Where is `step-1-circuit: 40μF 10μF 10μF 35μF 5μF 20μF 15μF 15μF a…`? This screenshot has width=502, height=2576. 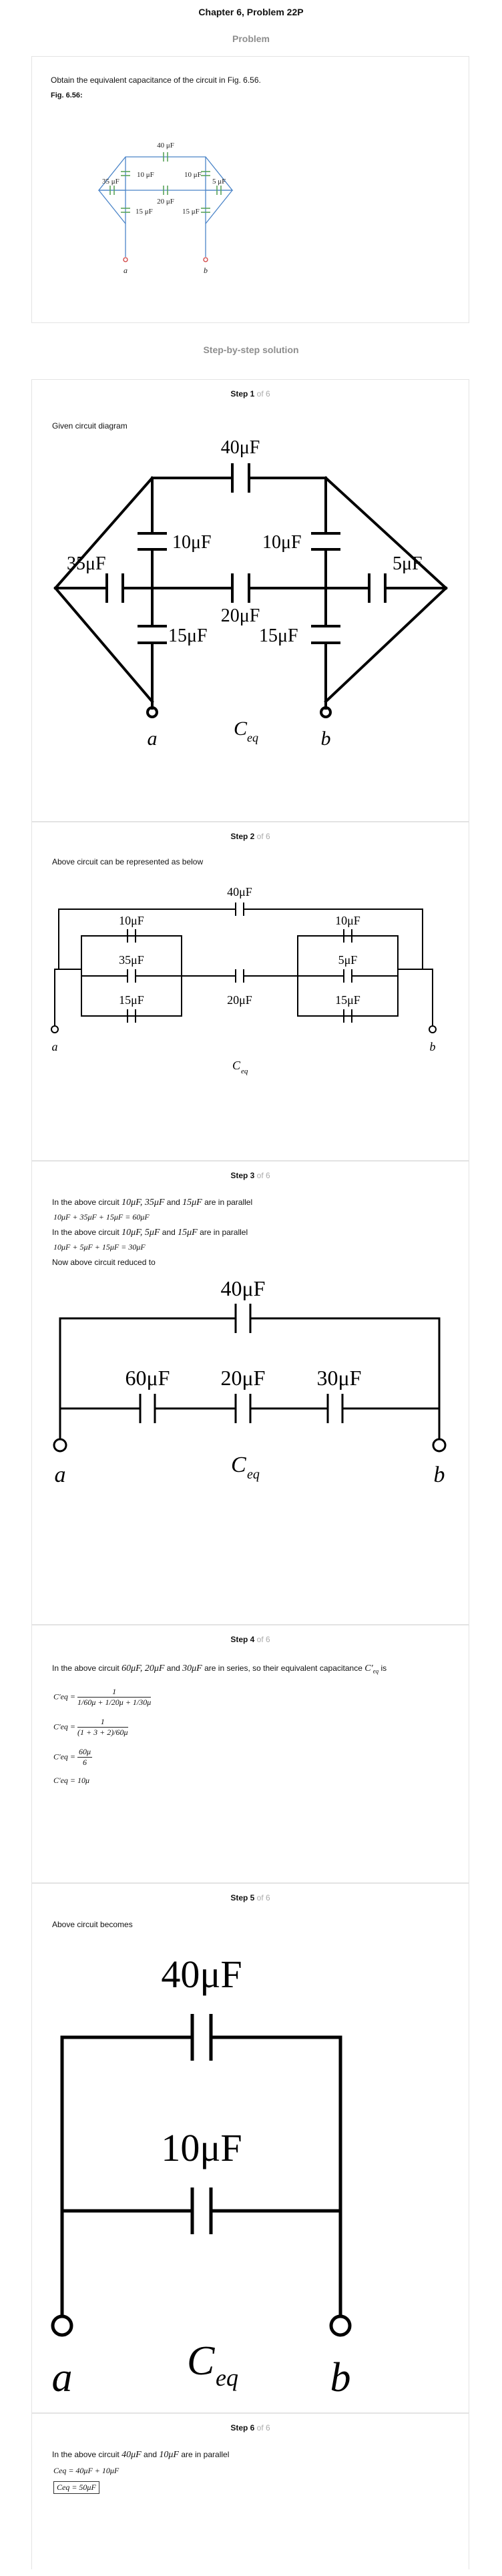
step-1-circuit: 40μF 10μF 10μF 35μF 5μF 20μF 15μF 15μF a… is located at coordinates (250, 593).